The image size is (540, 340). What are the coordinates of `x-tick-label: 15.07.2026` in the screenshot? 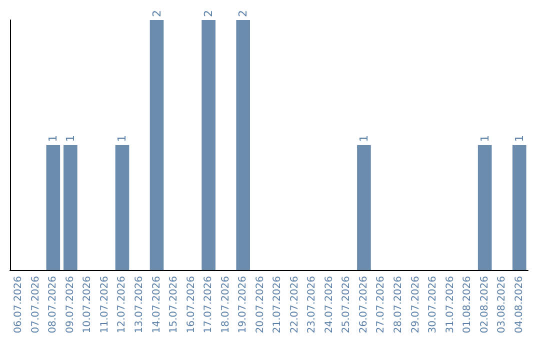 It's located at (174, 305).